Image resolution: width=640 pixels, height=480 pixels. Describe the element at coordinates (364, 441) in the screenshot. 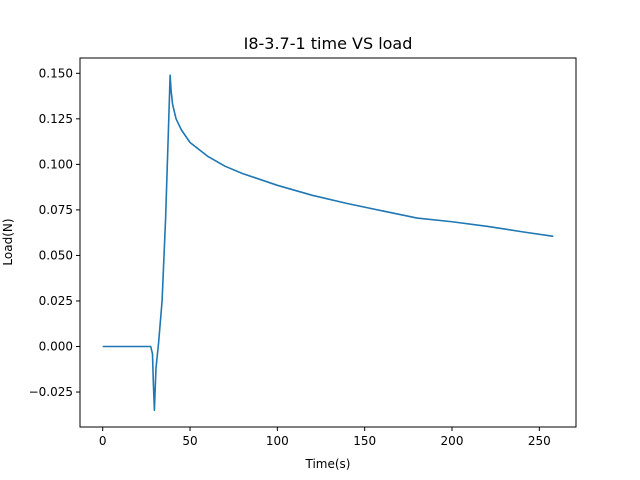

I see `x-tick-label: 150` at that location.